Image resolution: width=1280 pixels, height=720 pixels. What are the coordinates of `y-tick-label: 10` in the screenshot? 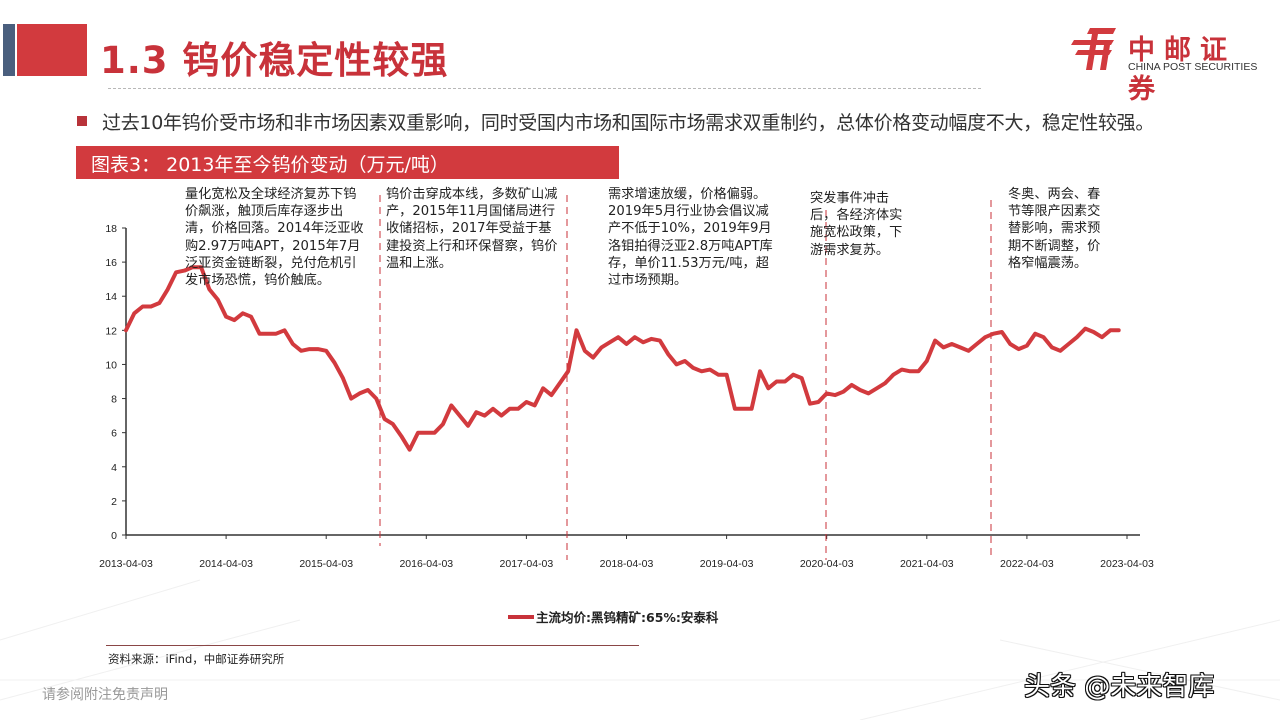 It's located at (111, 365).